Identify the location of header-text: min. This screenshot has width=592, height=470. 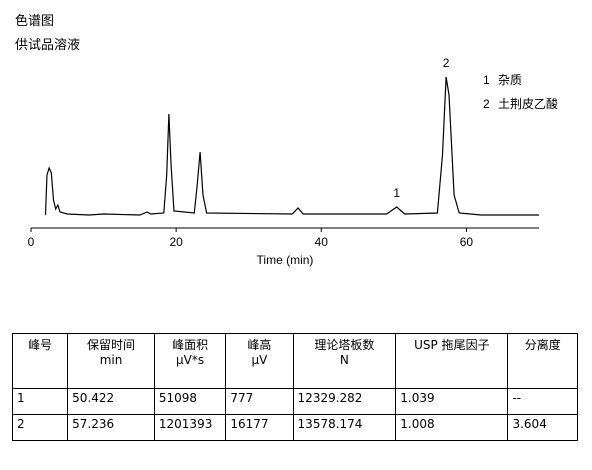
(111, 360).